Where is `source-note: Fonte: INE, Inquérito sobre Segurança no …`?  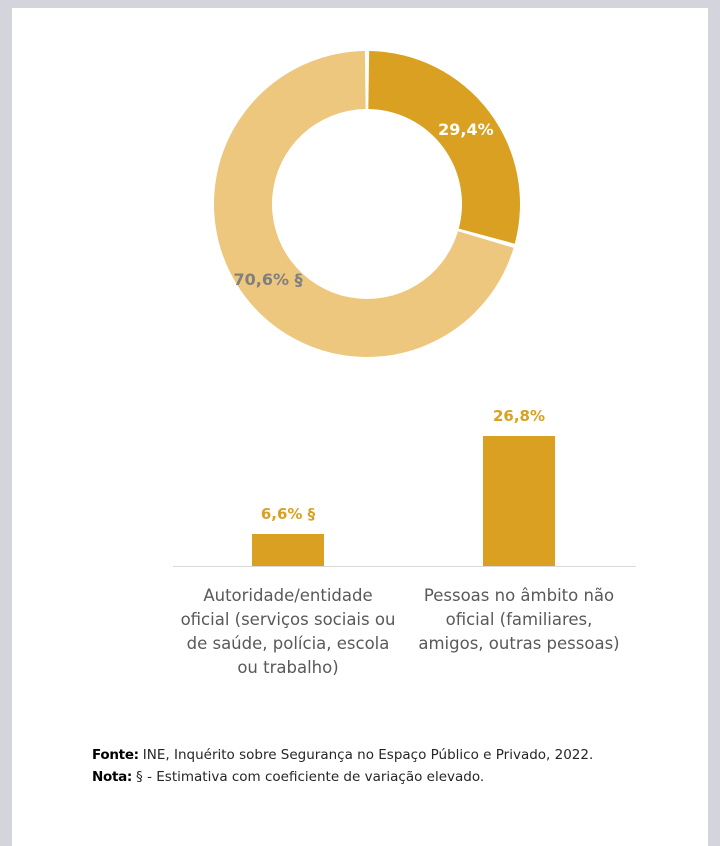 source-note: Fonte: INE, Inquérito sobre Segurança no … is located at coordinates (342, 755).